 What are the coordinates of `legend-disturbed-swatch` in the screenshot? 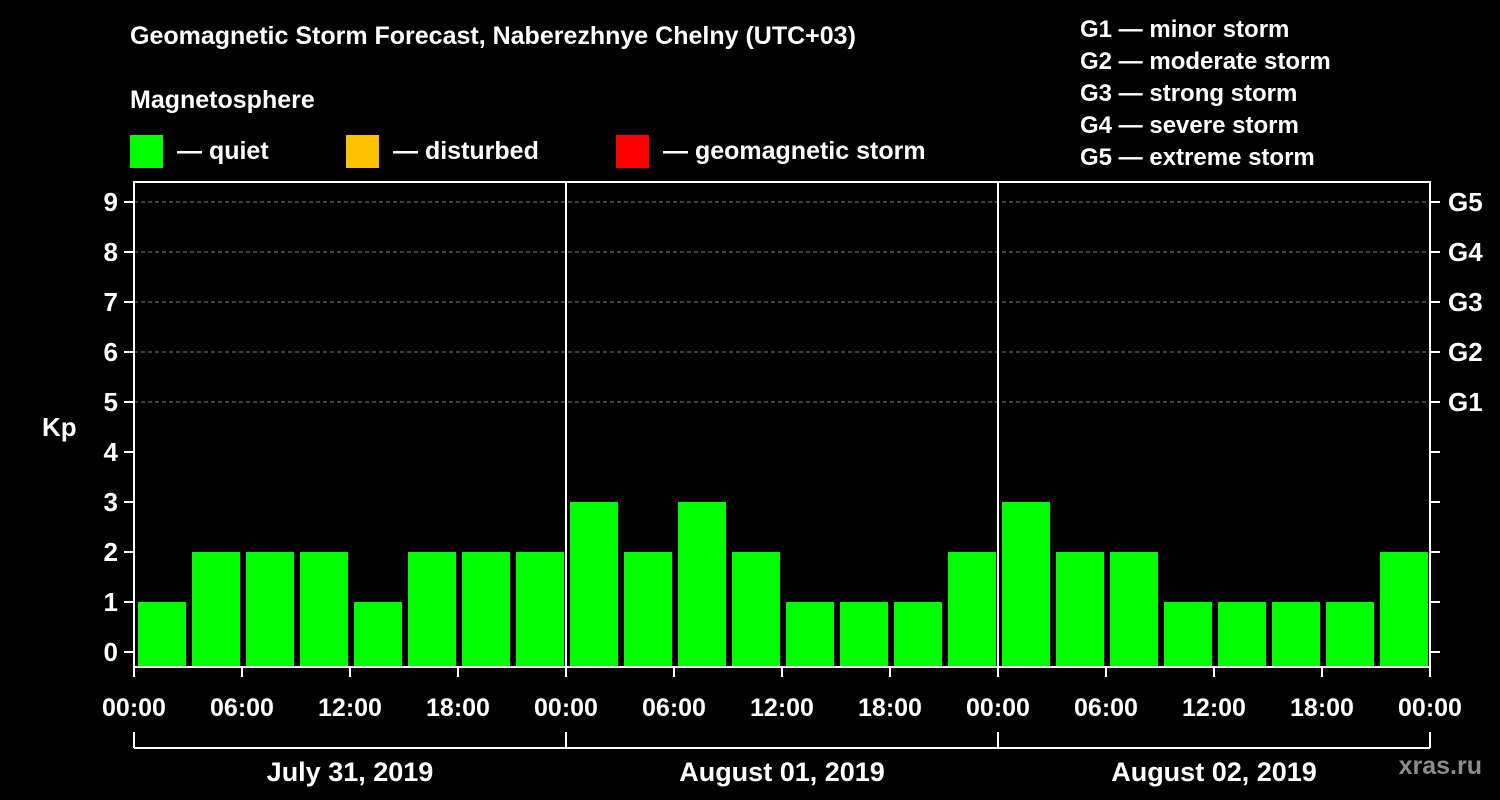 It's located at (362, 151).